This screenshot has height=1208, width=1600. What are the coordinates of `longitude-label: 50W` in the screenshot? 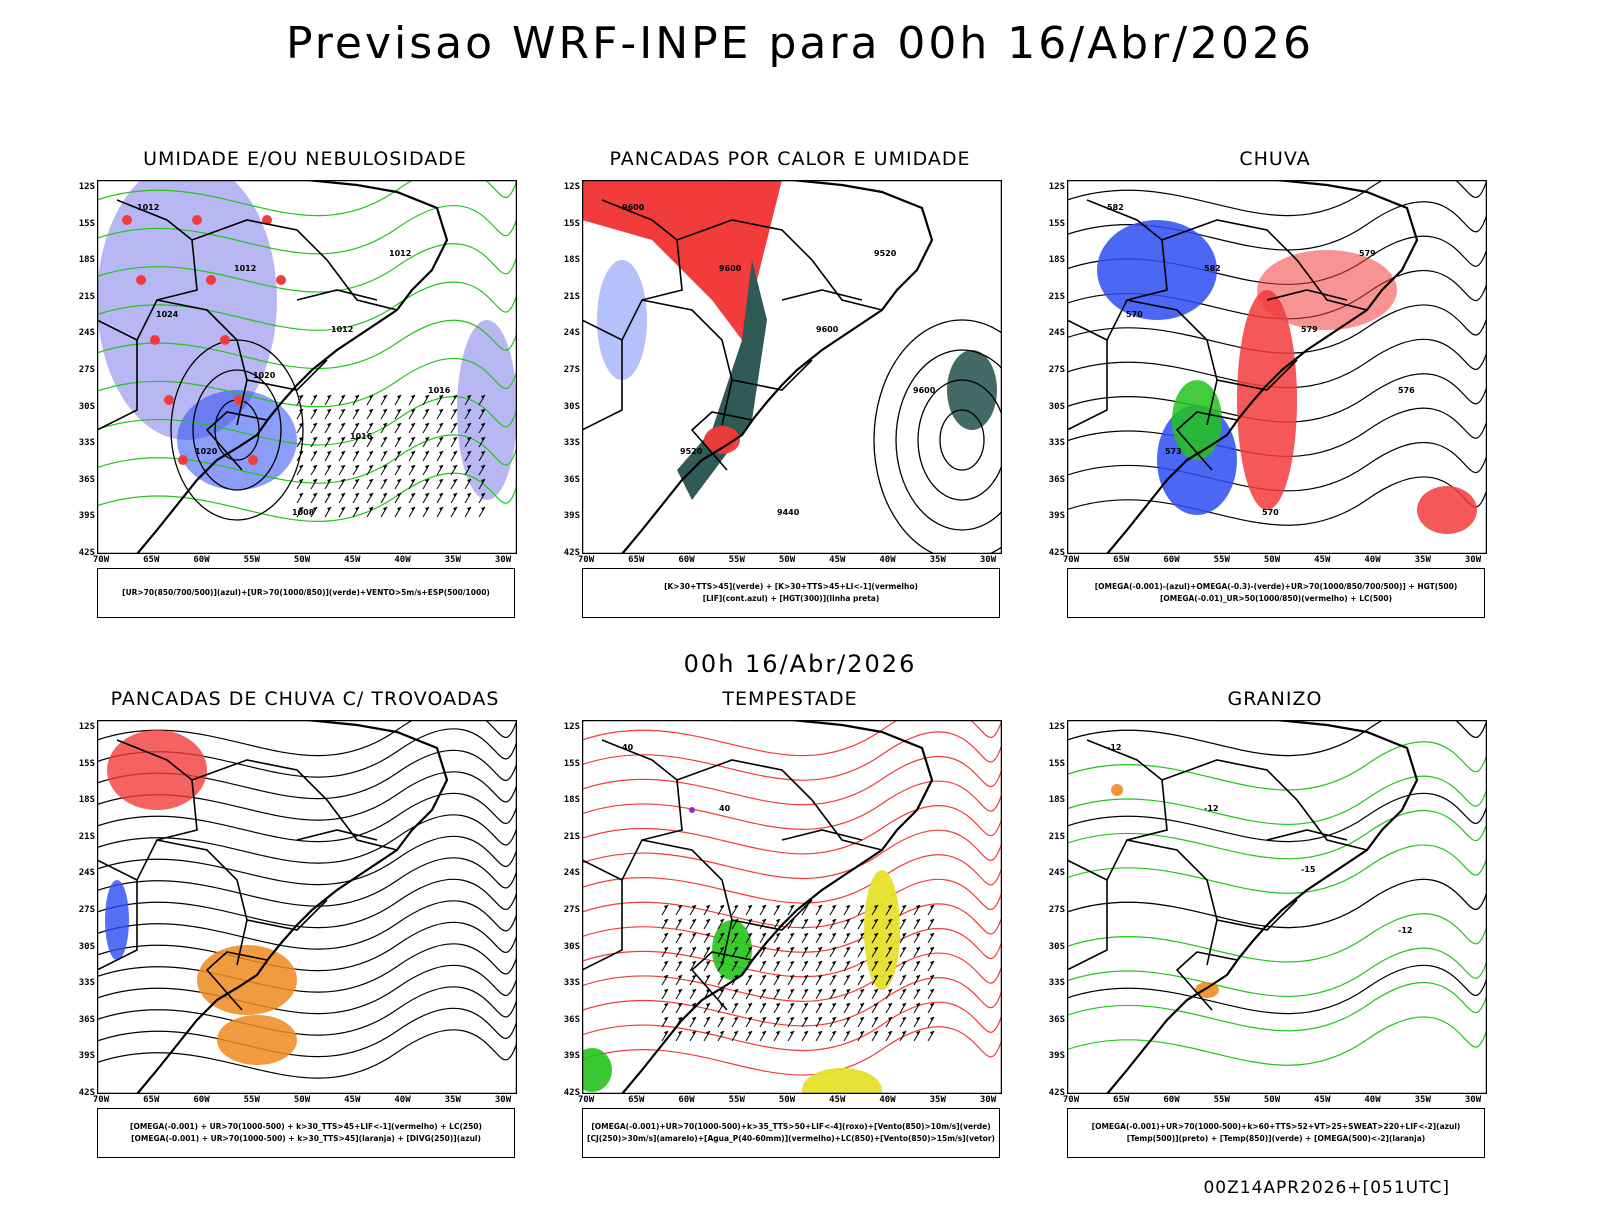 It's located at (1272, 1100).